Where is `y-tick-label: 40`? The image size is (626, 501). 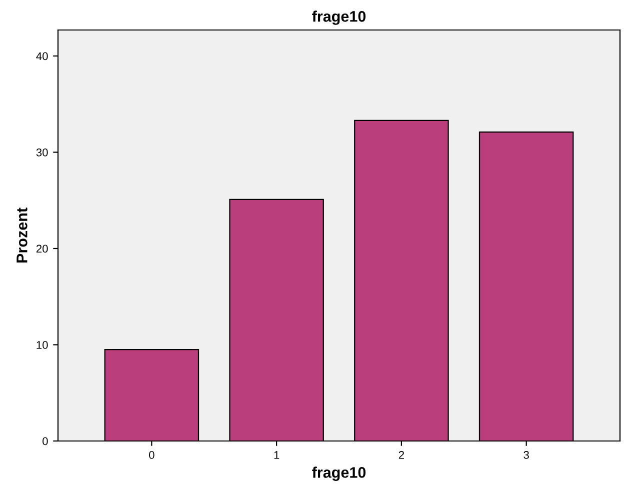 y-tick-label: 40 is located at coordinates (42, 56).